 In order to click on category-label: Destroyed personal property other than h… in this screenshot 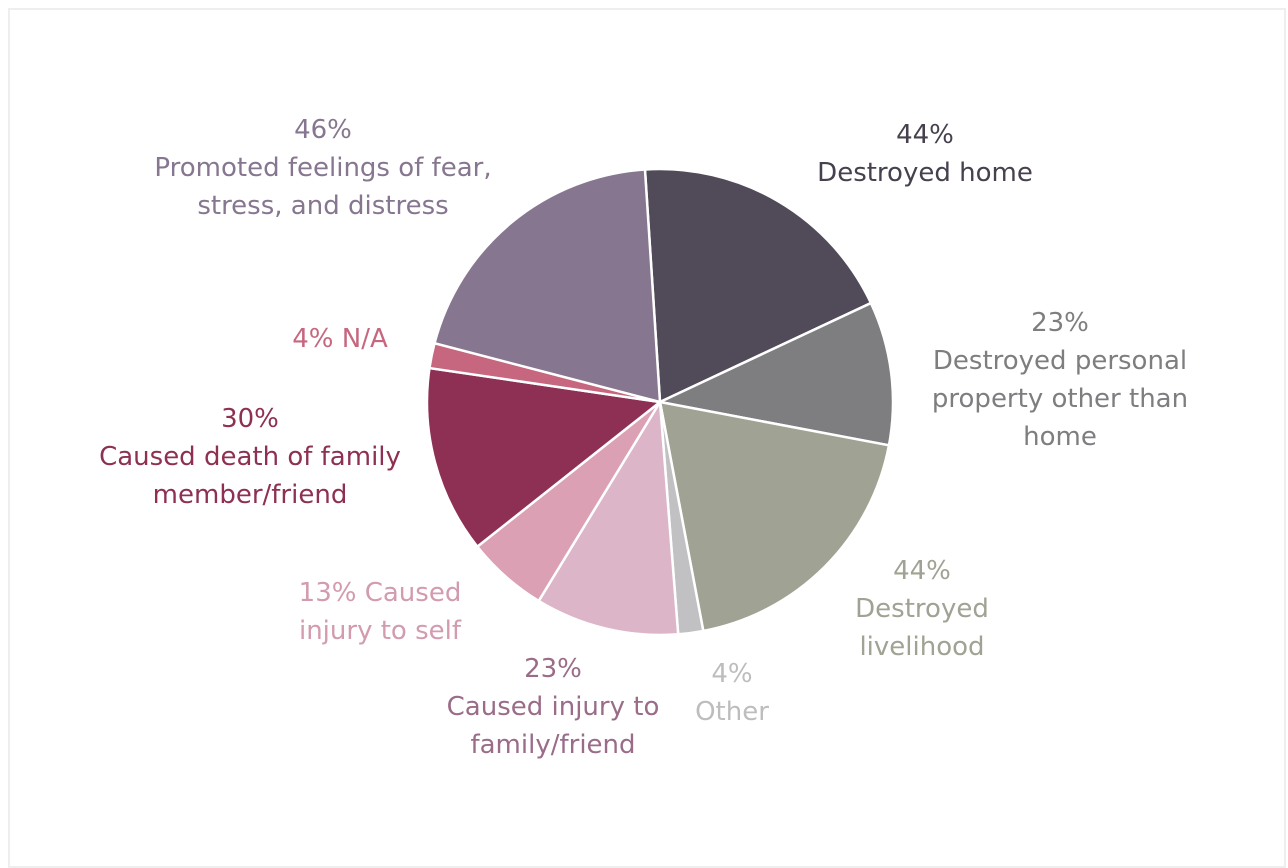, I will do `click(1060, 399)`.